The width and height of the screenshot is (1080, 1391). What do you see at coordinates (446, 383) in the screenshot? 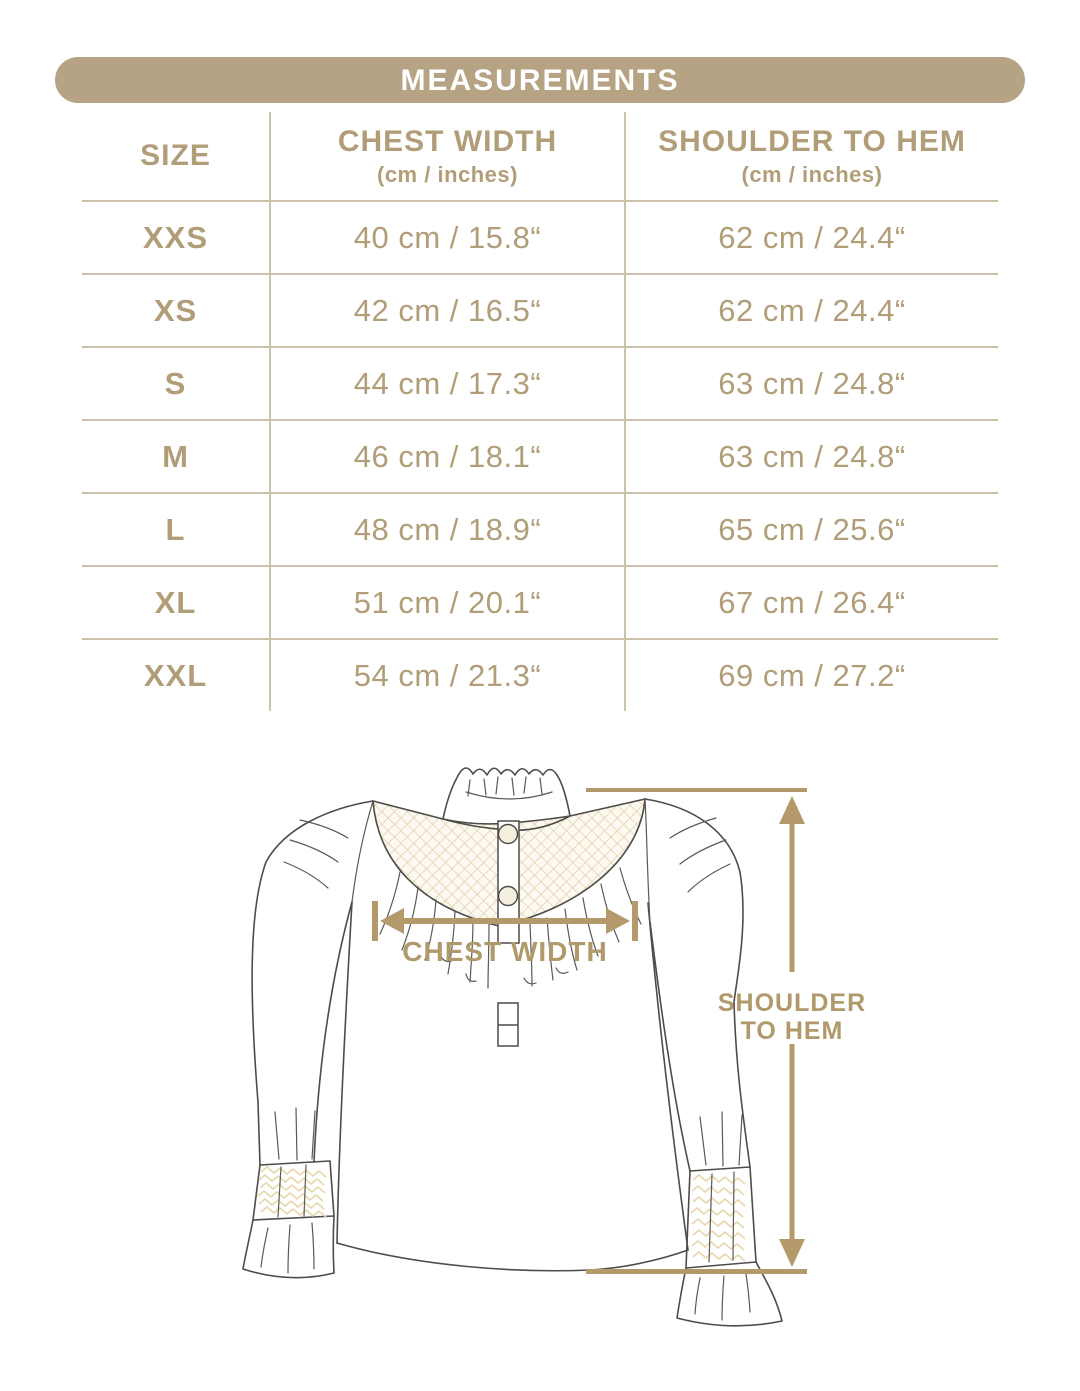
I see `chest-cell: 44 cm / 17.3“` at bounding box center [446, 383].